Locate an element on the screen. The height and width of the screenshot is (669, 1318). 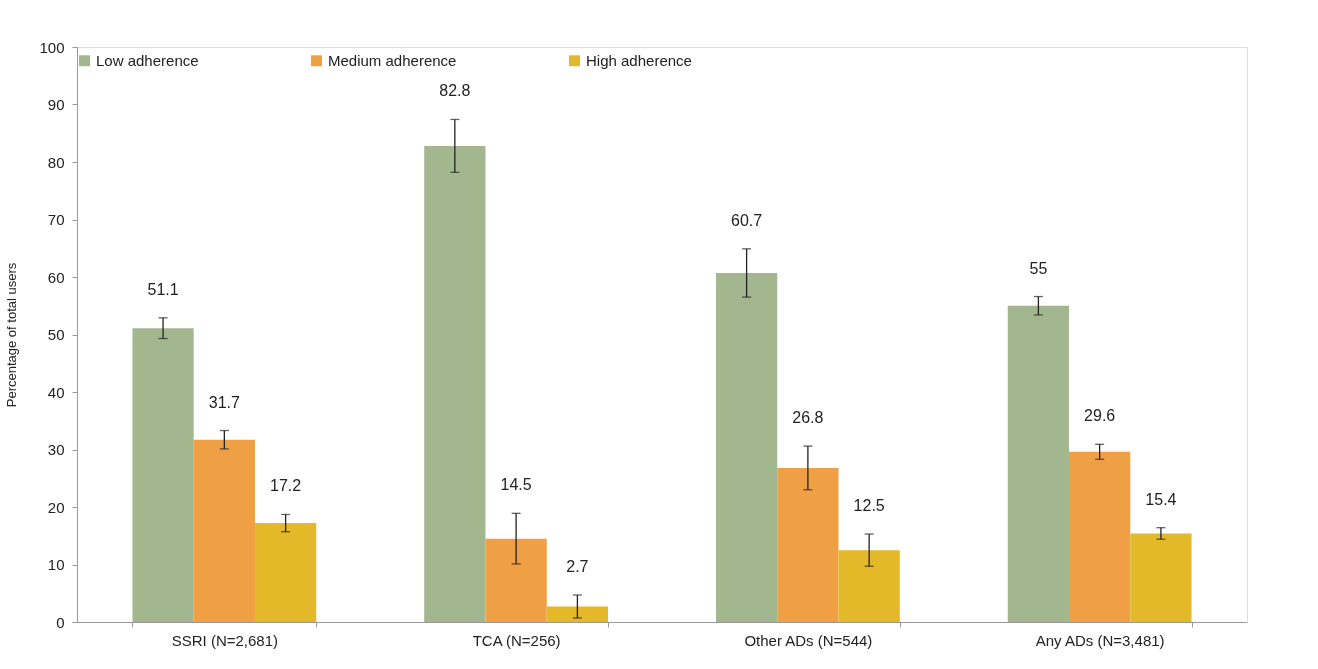
data-label: 17.2 is located at coordinates (286, 486).